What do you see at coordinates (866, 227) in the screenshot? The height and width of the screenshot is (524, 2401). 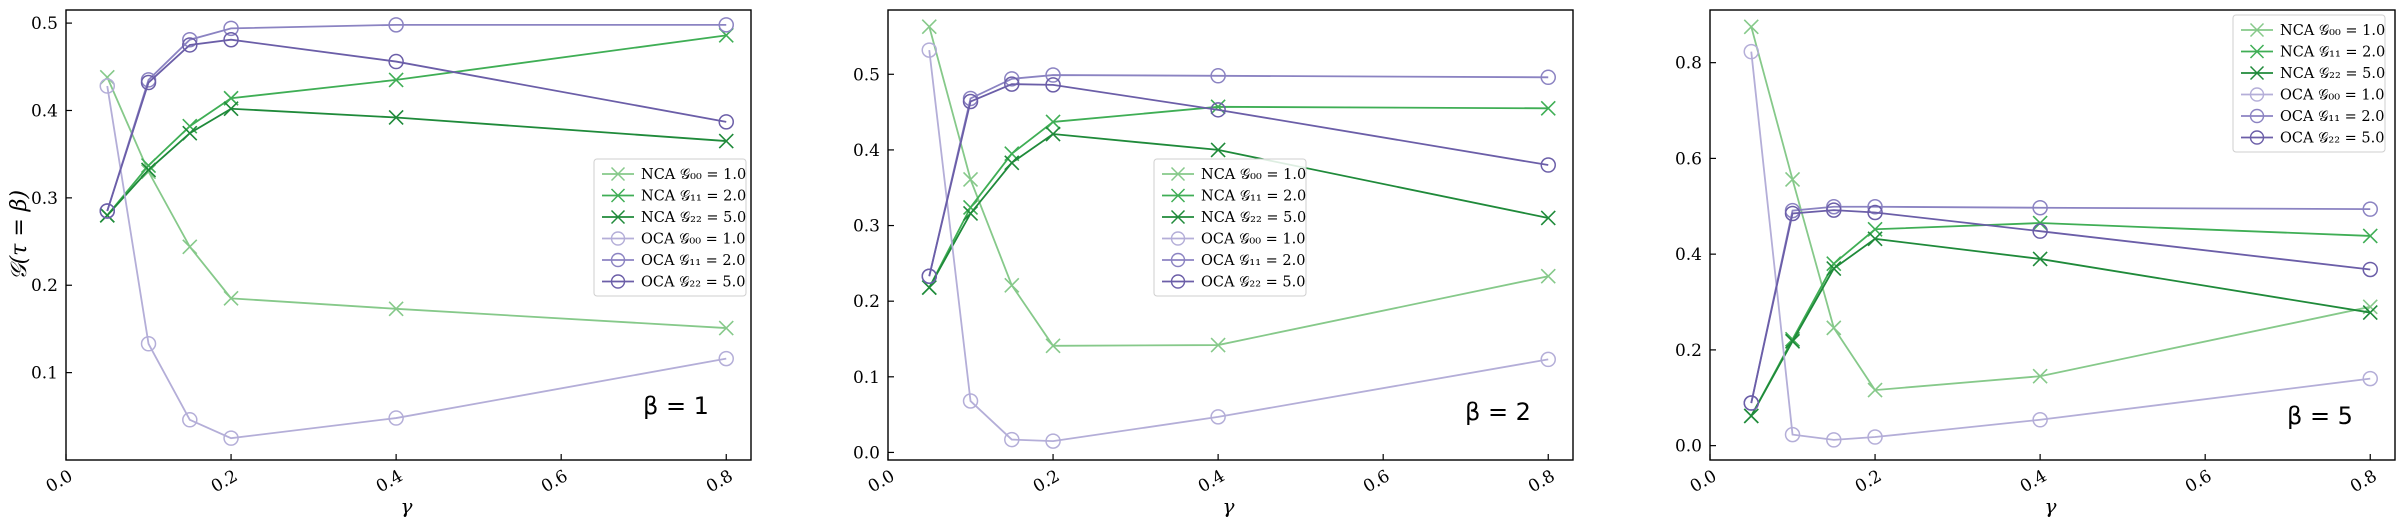 I see `y-tick-label: 0.3` at bounding box center [866, 227].